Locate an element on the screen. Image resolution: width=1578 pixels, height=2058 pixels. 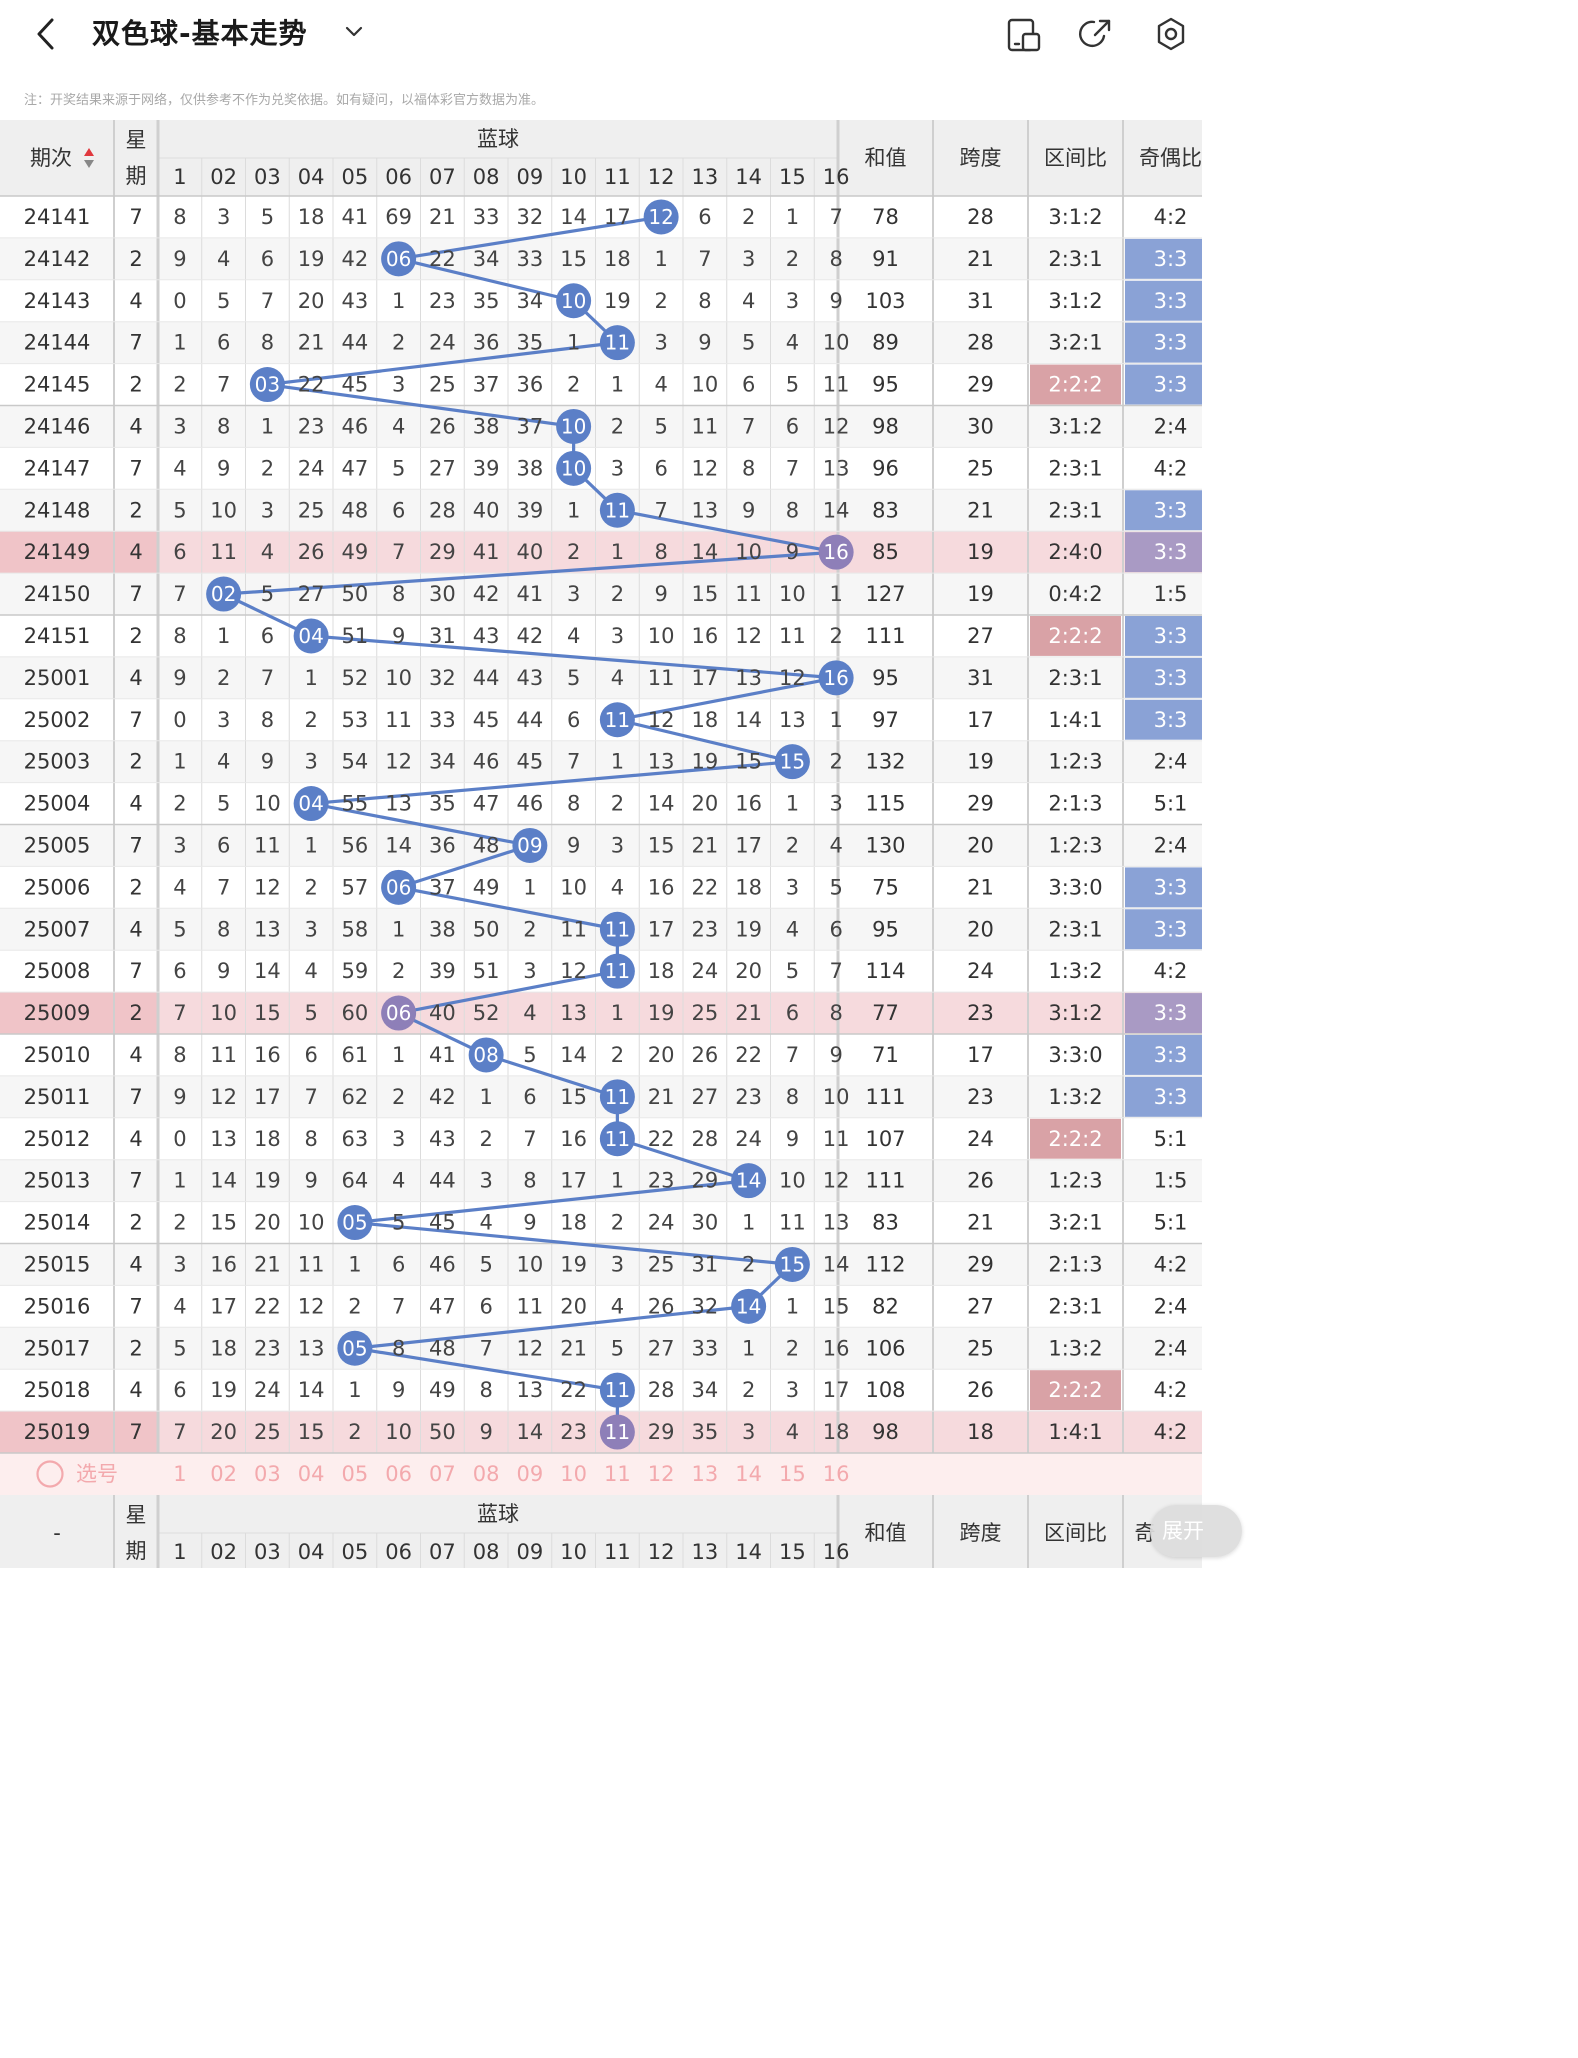
chevron-down-icon is located at coordinates (354, 32).